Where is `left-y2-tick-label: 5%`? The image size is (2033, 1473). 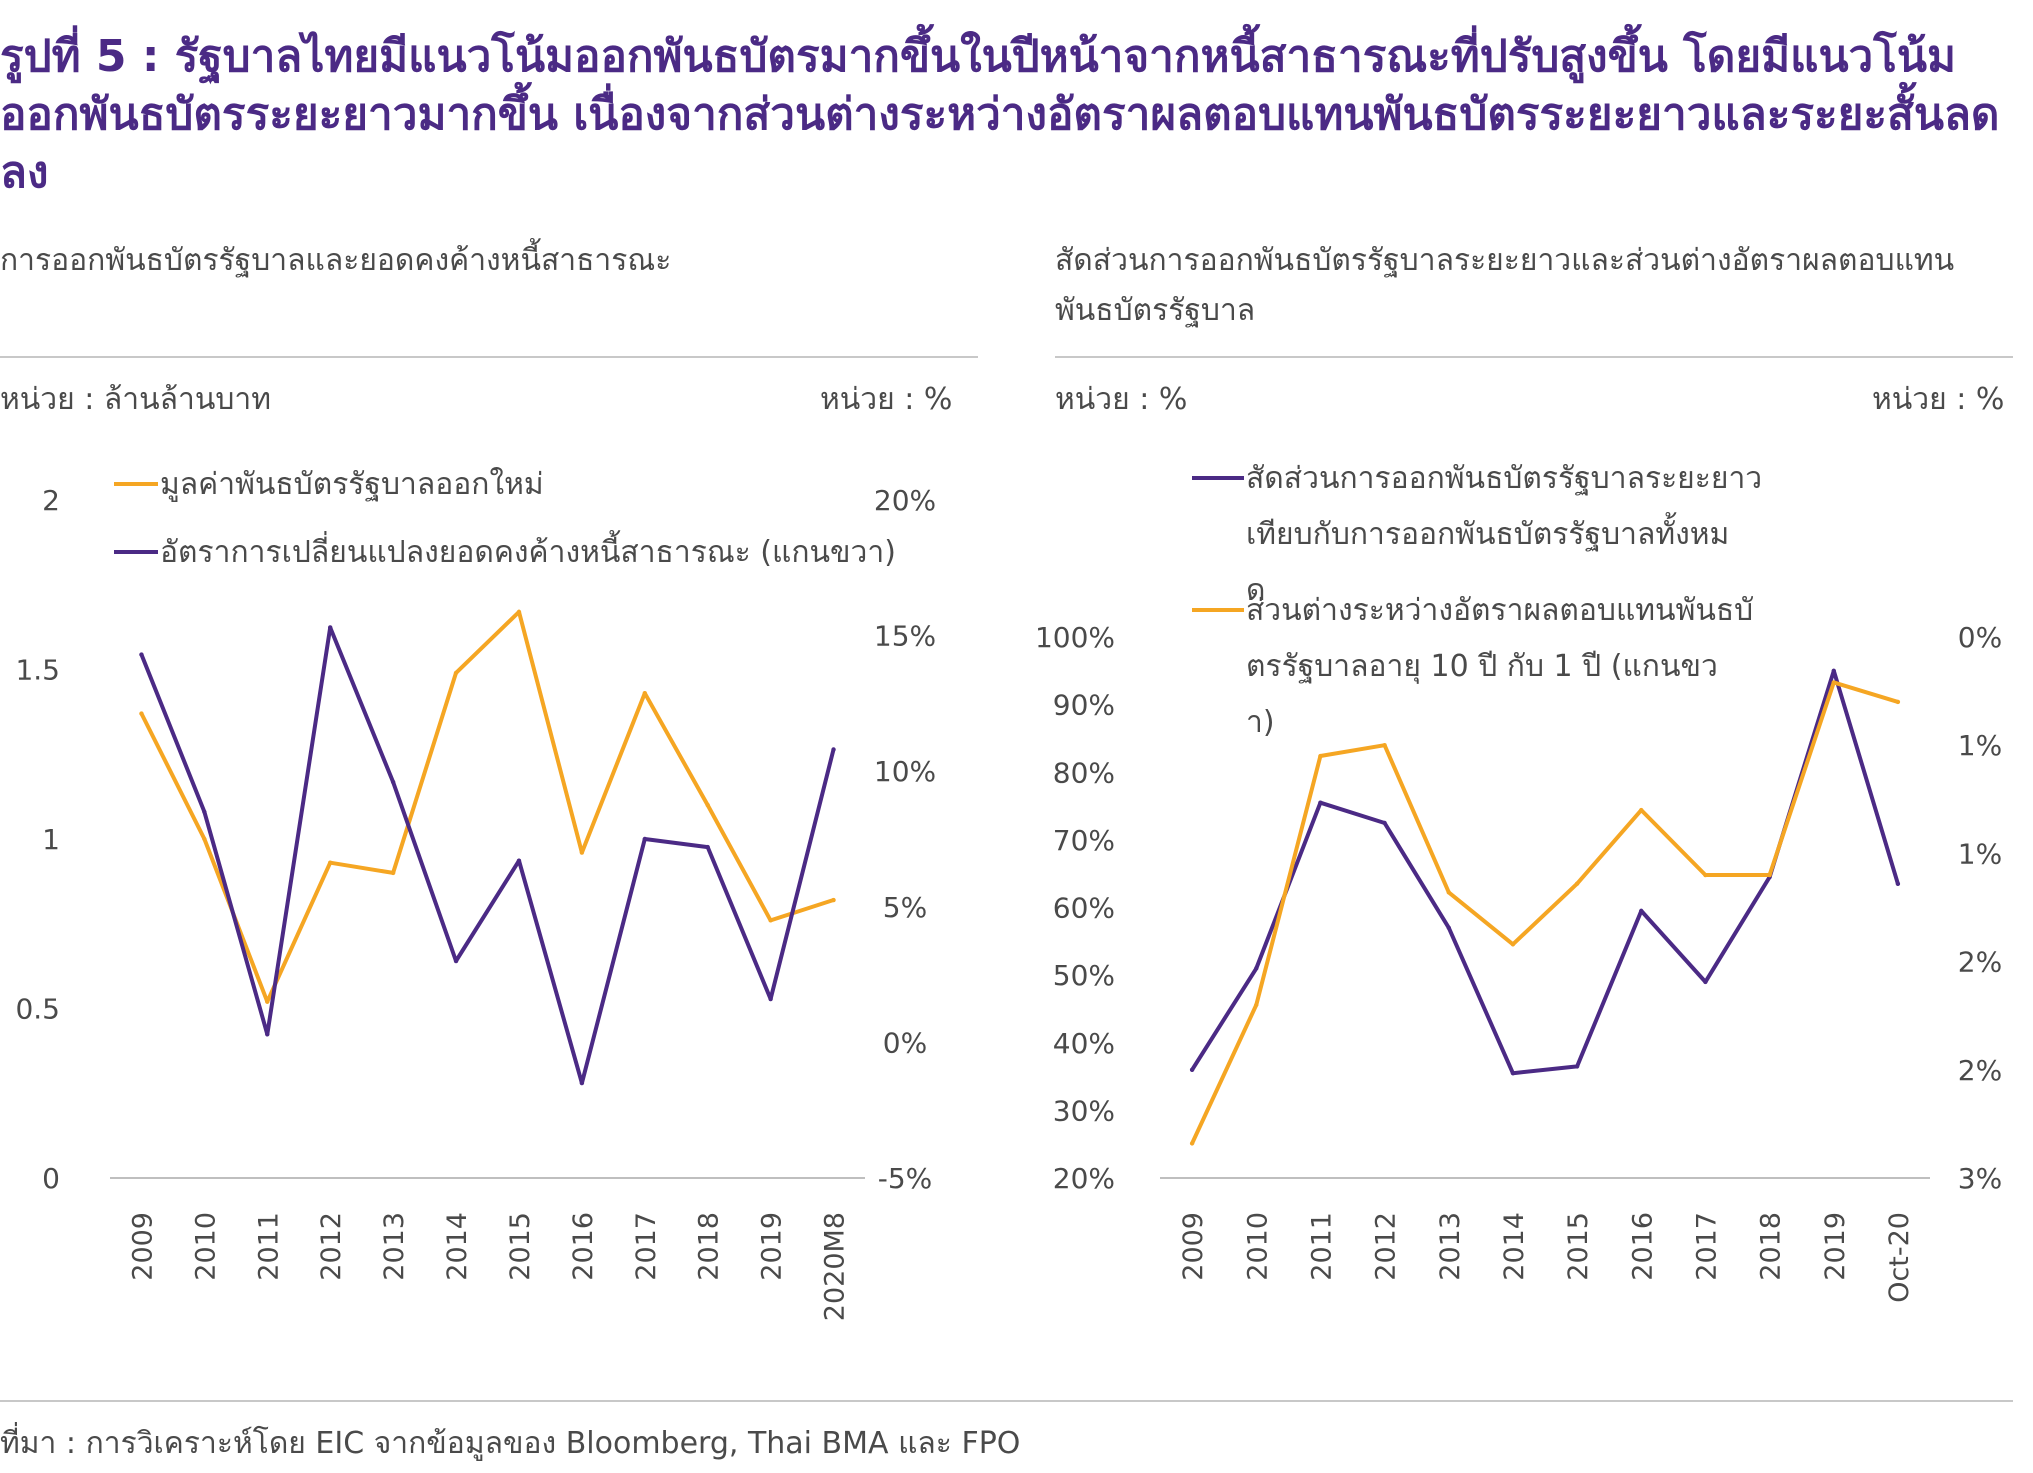
left-y2-tick-label: 5% is located at coordinates (905, 907).